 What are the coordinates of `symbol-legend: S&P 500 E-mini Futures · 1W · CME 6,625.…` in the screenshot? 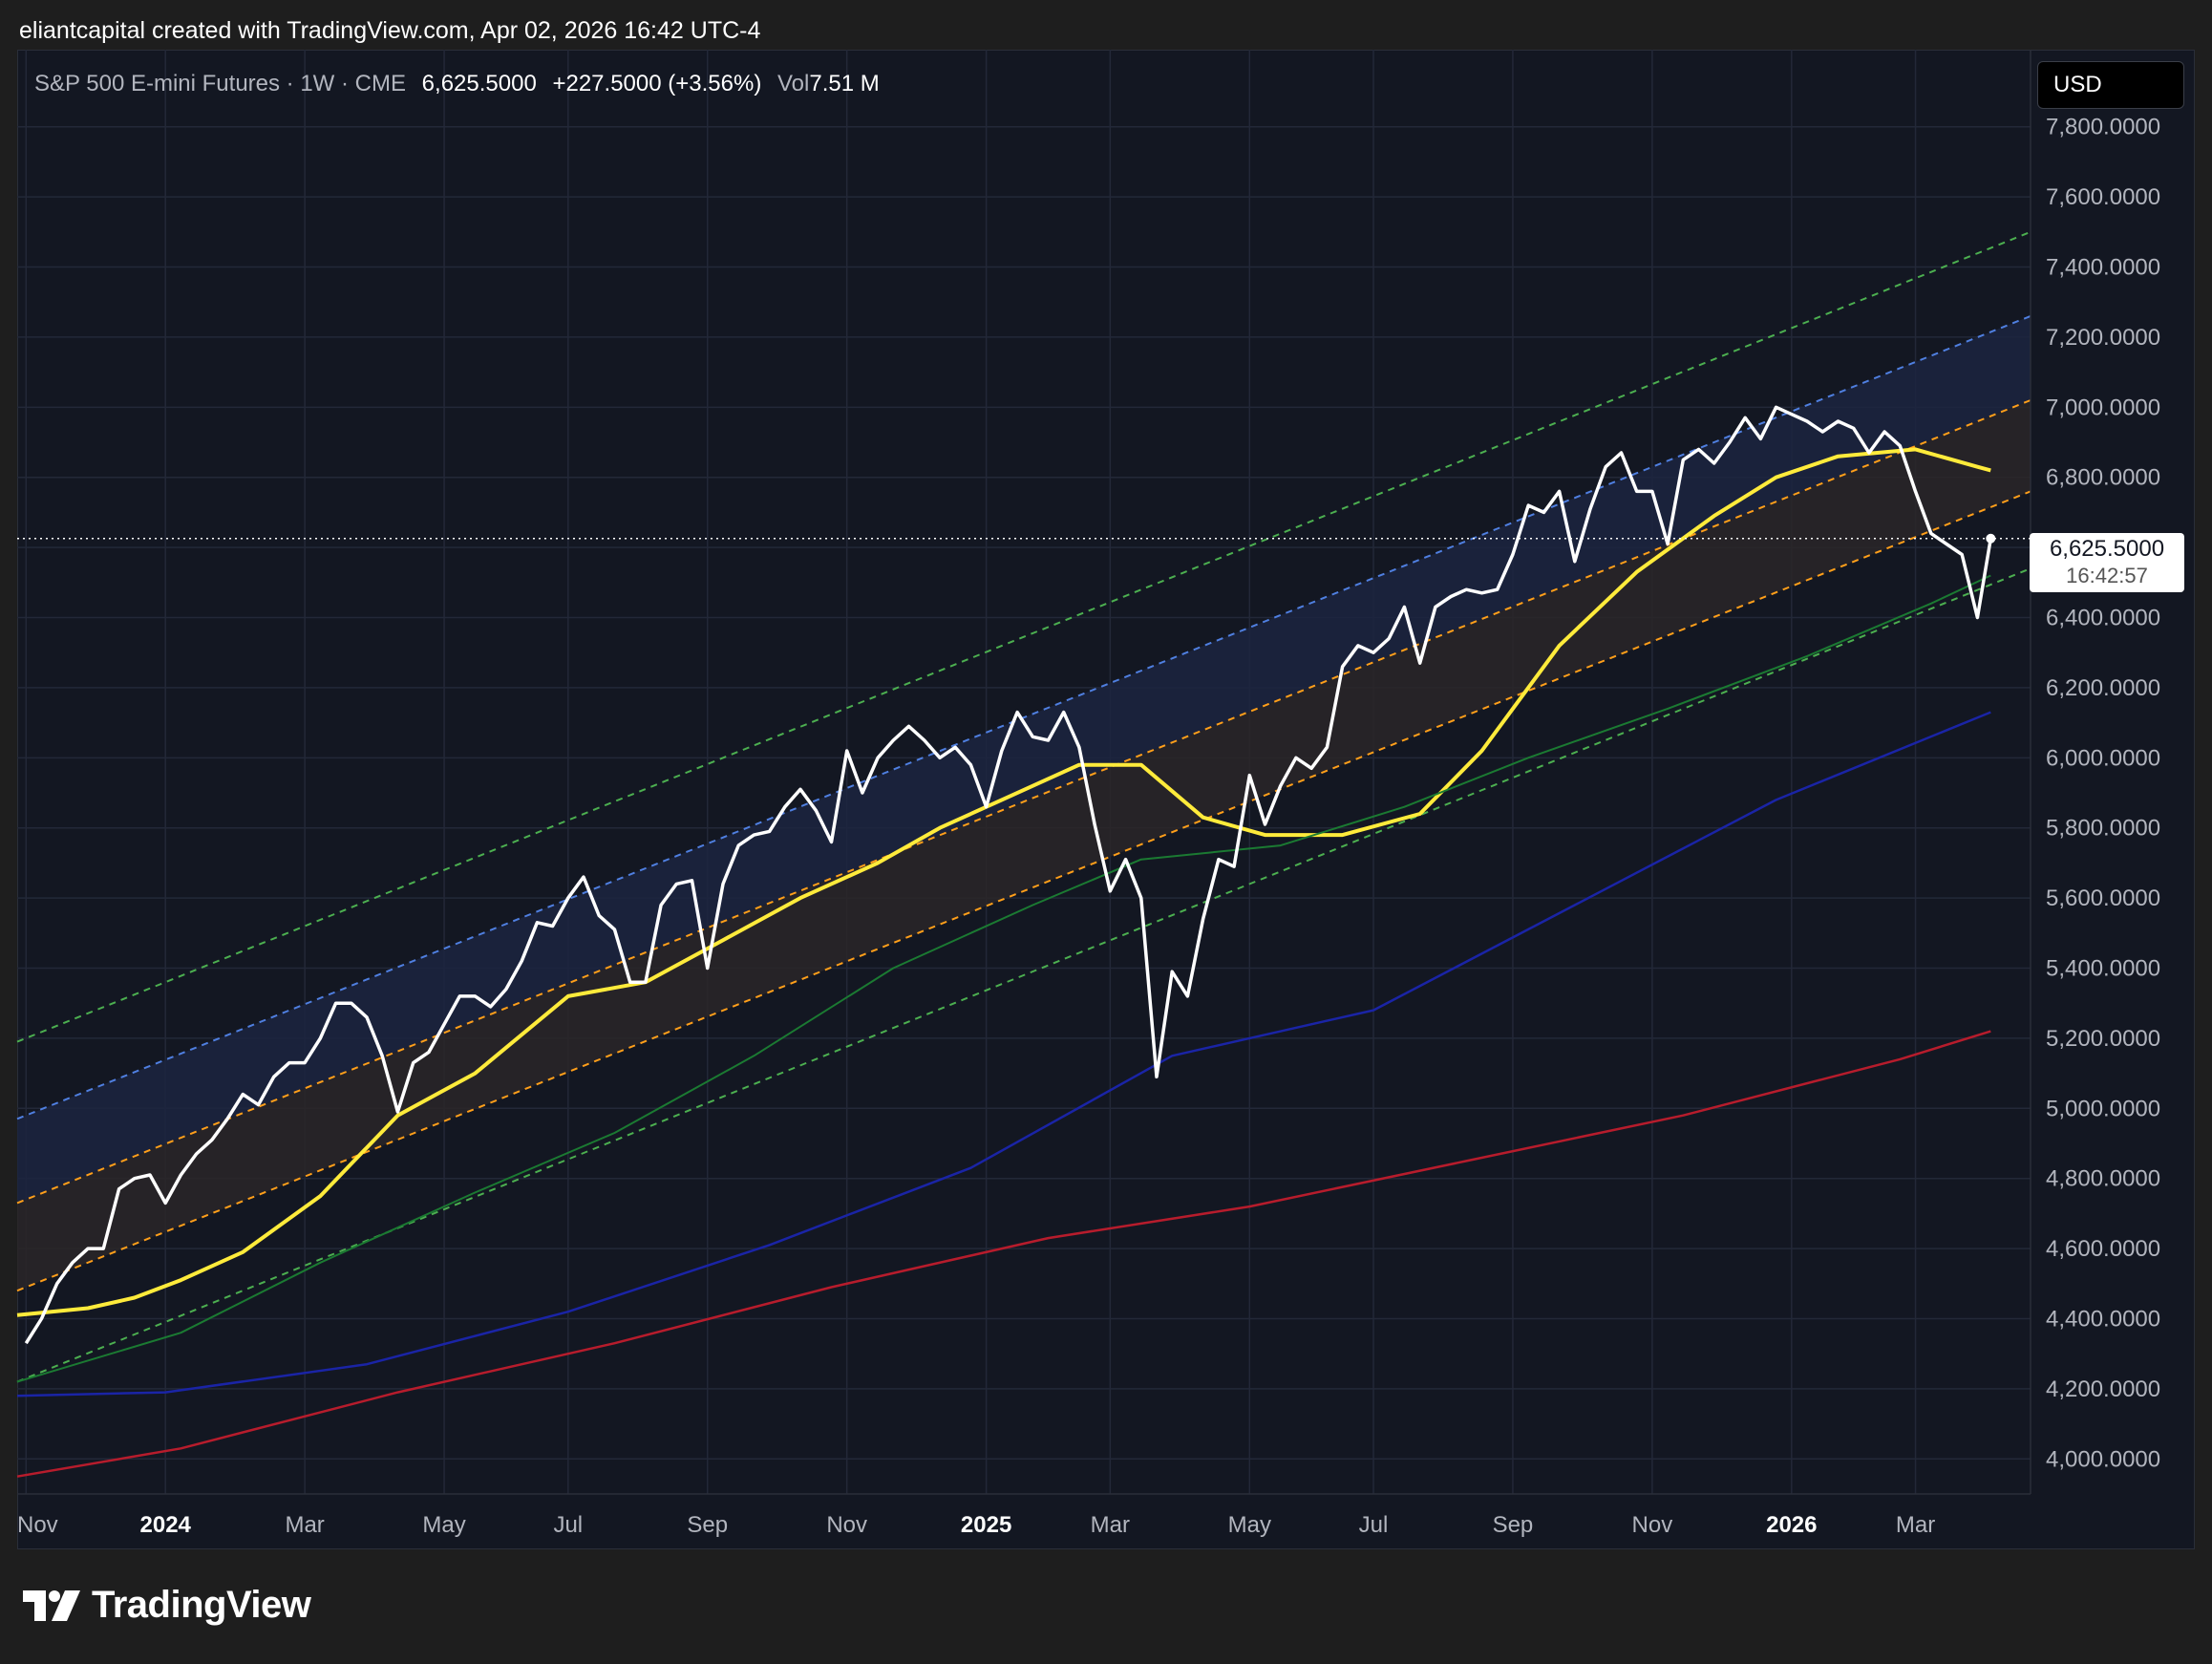 It's located at (457, 84).